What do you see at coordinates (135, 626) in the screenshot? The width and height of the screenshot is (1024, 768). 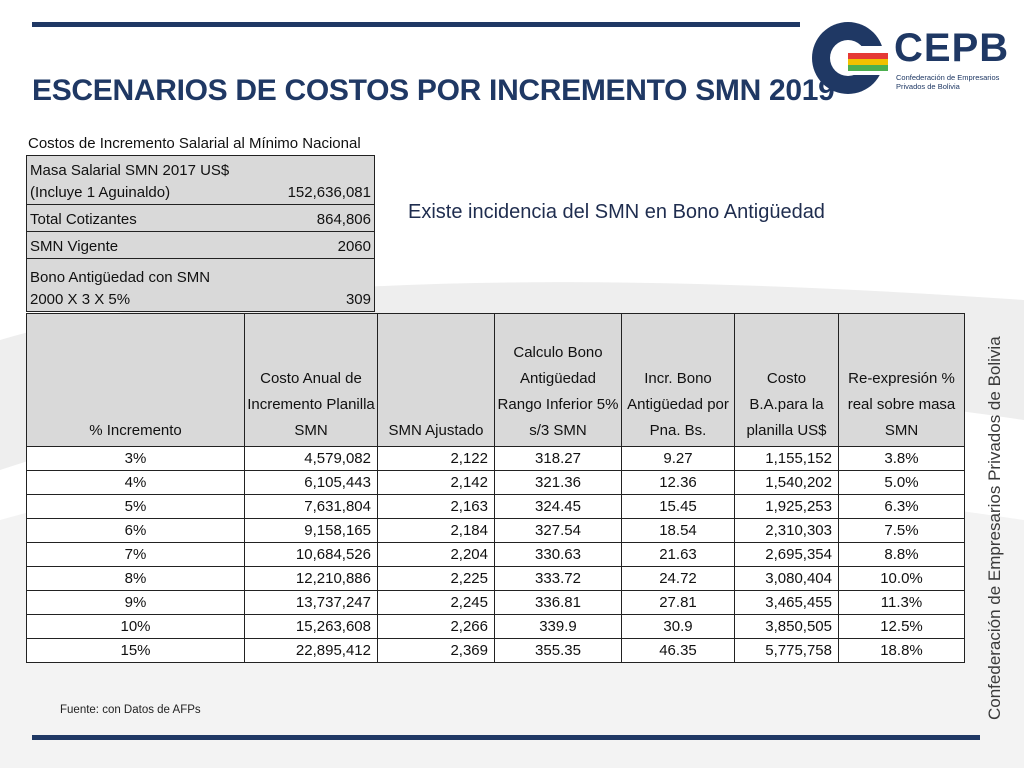 I see `cell-pct: 10%` at bounding box center [135, 626].